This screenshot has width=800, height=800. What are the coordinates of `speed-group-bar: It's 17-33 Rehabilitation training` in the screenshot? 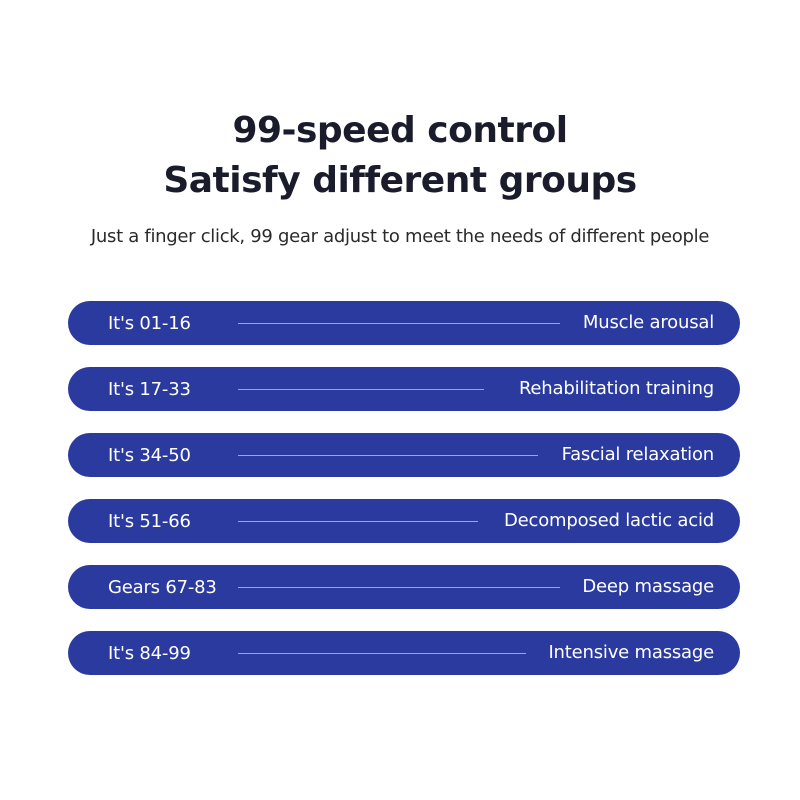 It's located at (404, 389).